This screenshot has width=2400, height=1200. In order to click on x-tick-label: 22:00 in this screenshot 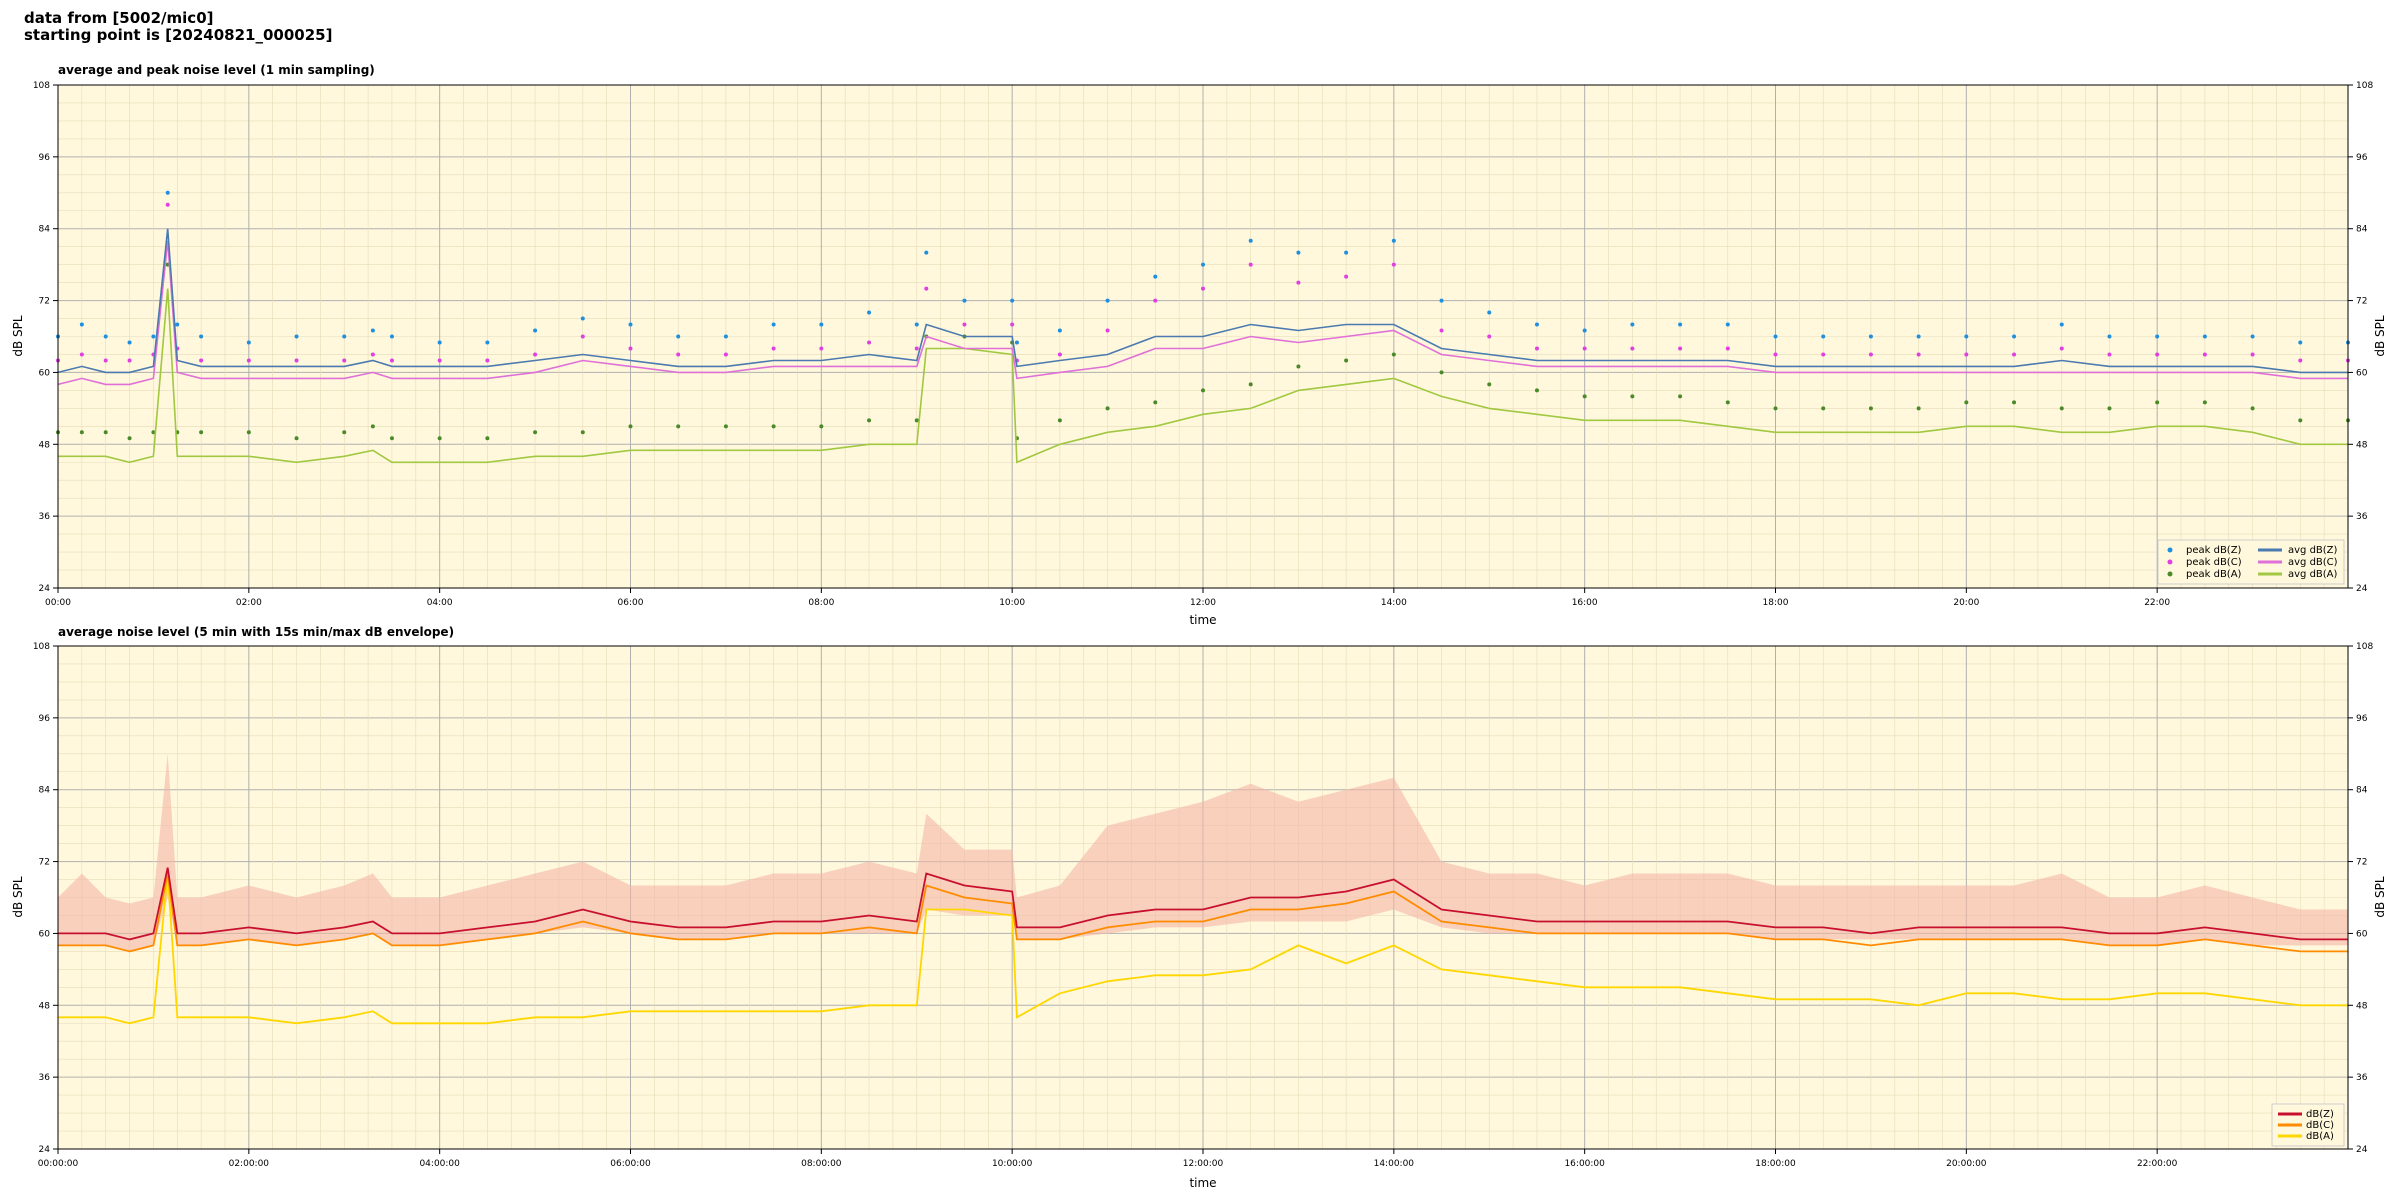, I will do `click(2157, 603)`.